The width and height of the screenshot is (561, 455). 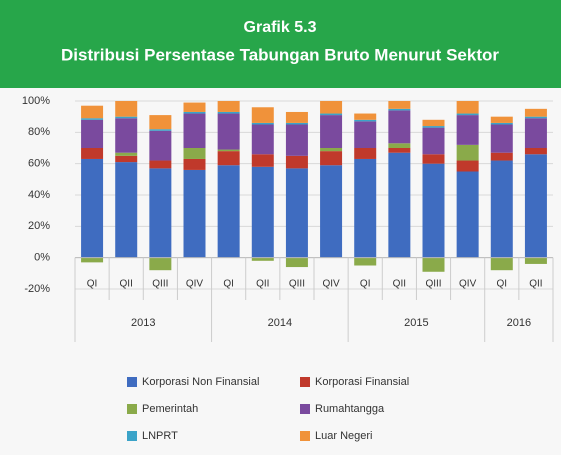 What do you see at coordinates (39, 195) in the screenshot?
I see `y-tick-label: 40%` at bounding box center [39, 195].